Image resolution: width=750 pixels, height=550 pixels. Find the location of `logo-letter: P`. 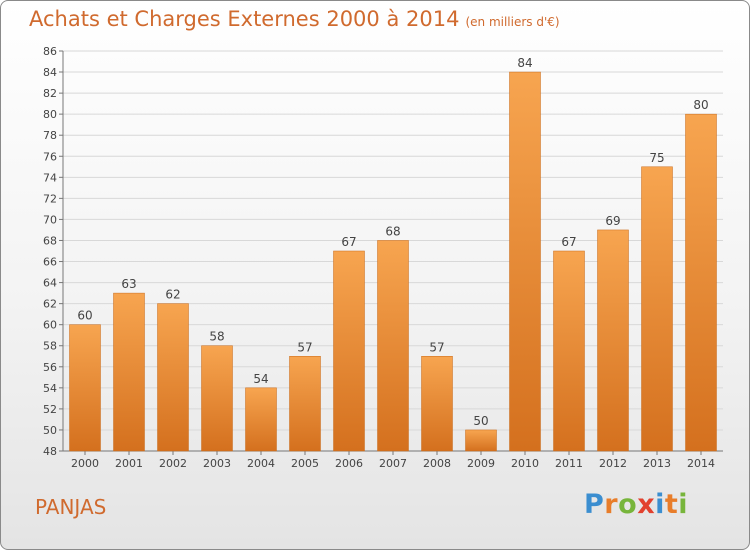

logo-letter: P is located at coordinates (594, 504).